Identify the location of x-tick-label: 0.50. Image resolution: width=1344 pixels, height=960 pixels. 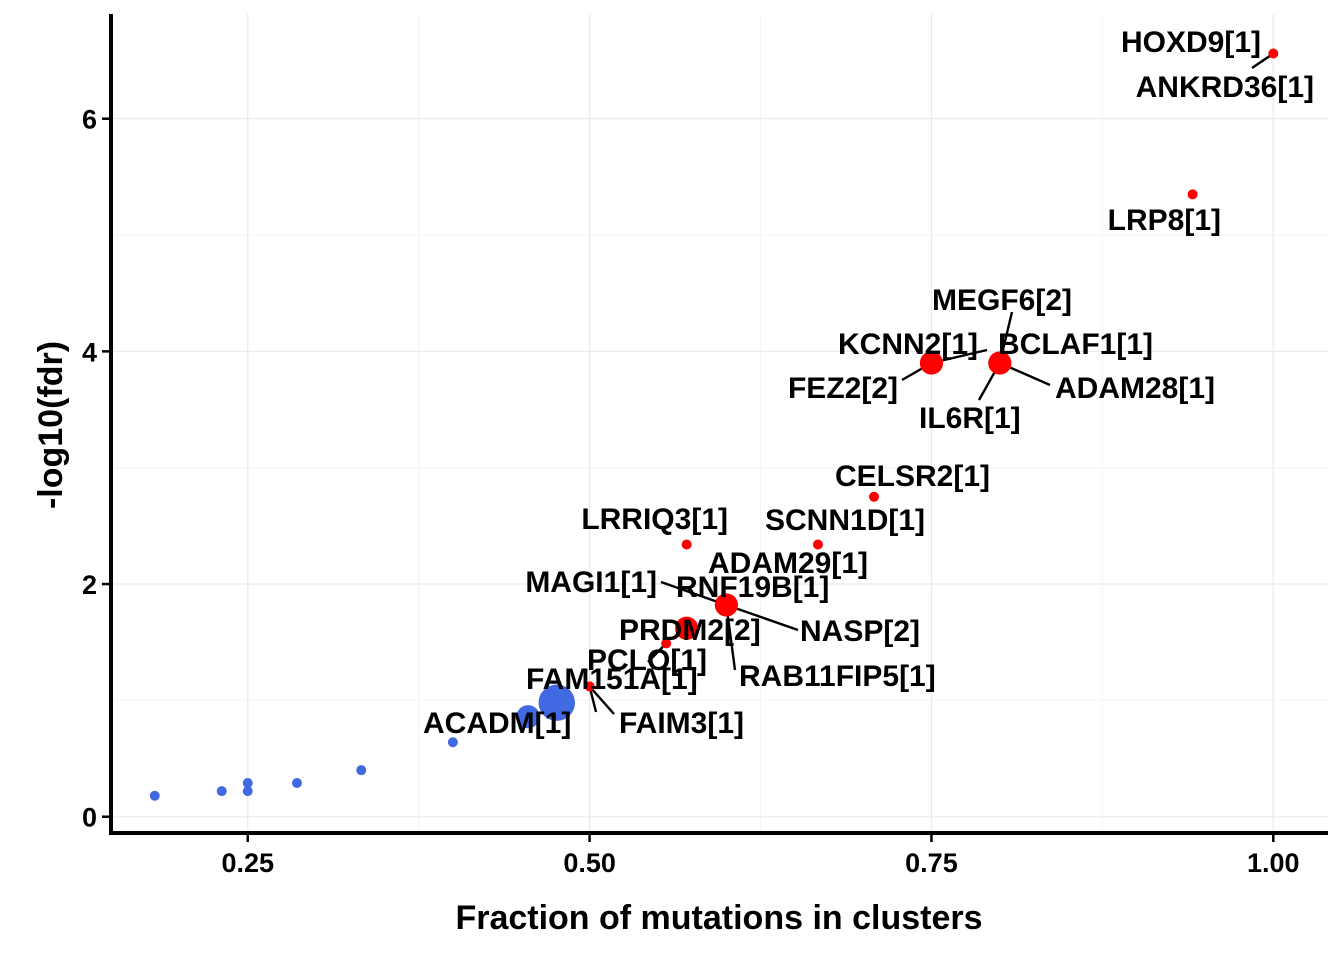
(589, 863).